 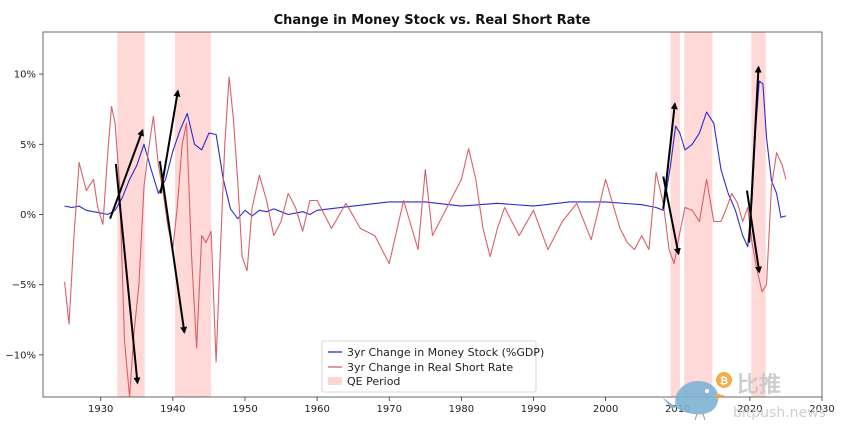 I want to click on legend-label-money-stock: 3yr Change in Money Stock (%GDP), so click(x=445, y=352).